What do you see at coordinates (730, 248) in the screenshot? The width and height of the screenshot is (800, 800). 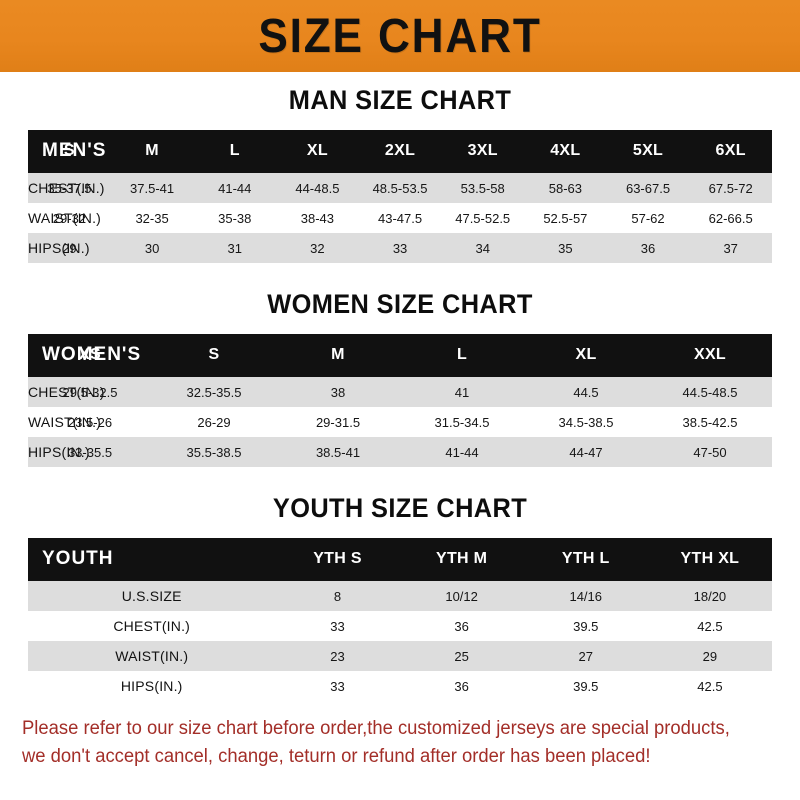 I see `table-cell: 37` at bounding box center [730, 248].